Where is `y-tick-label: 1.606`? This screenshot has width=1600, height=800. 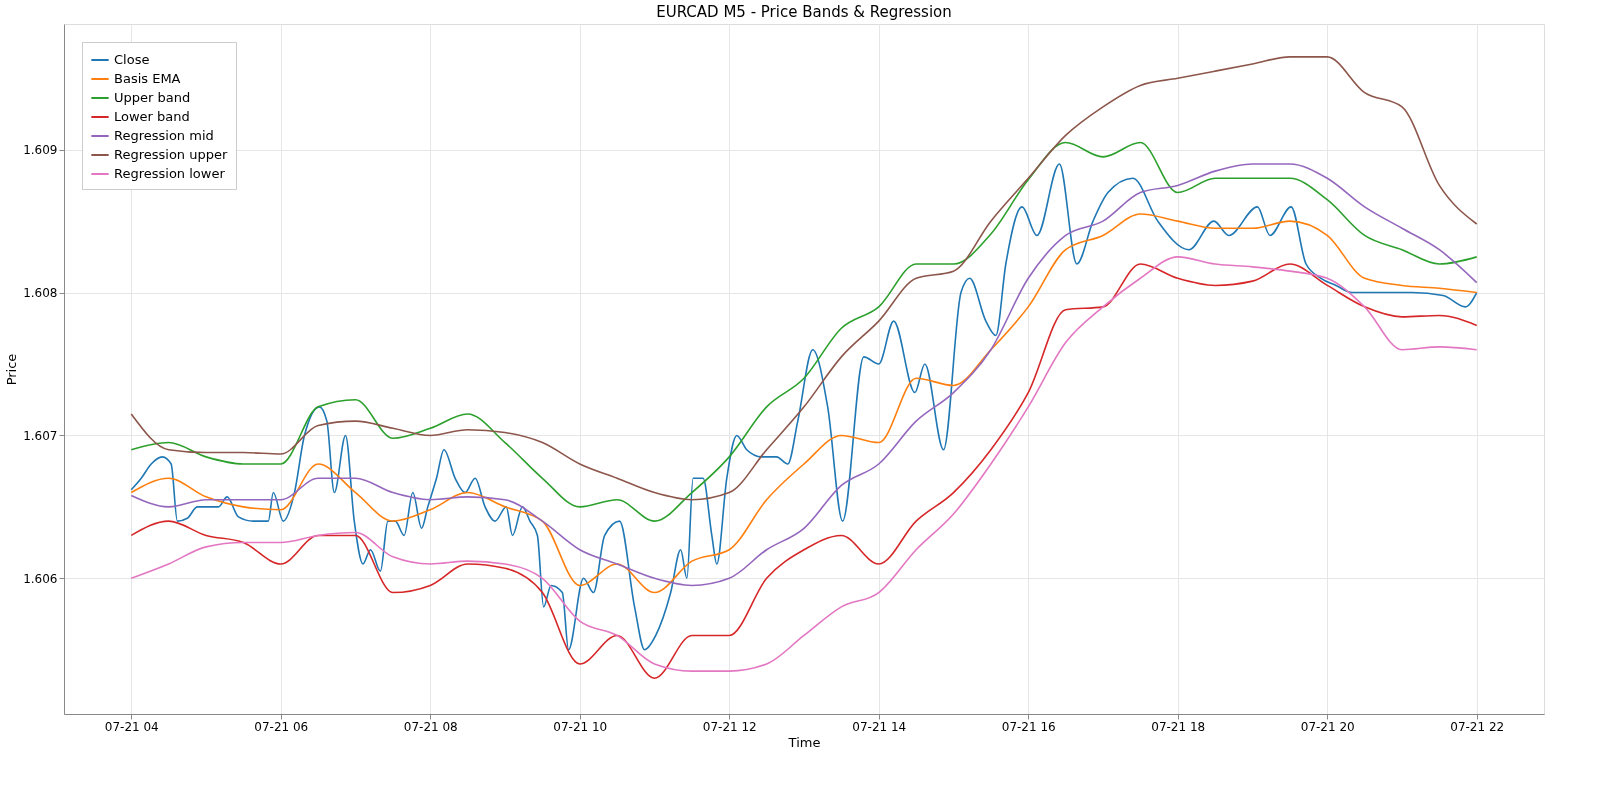 y-tick-label: 1.606 is located at coordinates (40, 578).